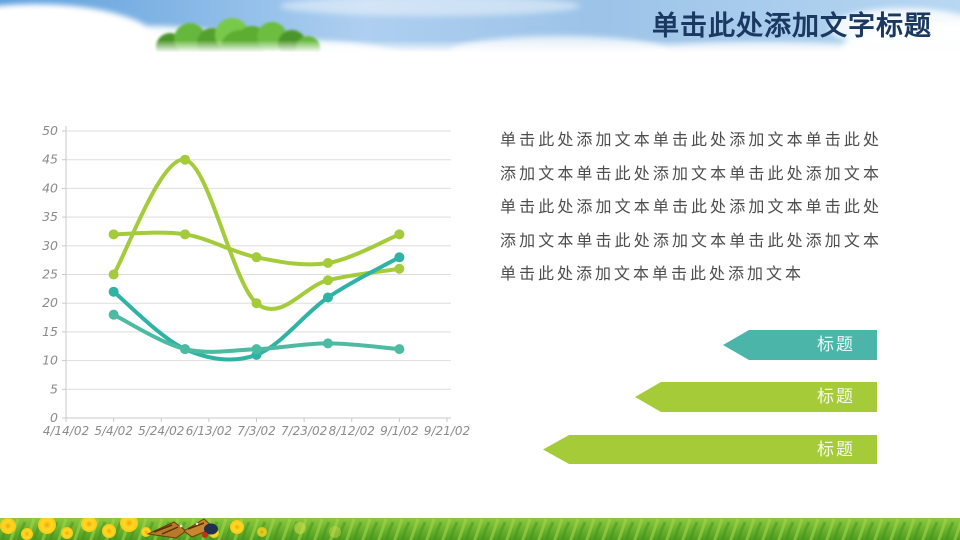 The height and width of the screenshot is (540, 960). What do you see at coordinates (792, 26) in the screenshot?
I see `slide-title: 单击此处添加文字标题` at bounding box center [792, 26].